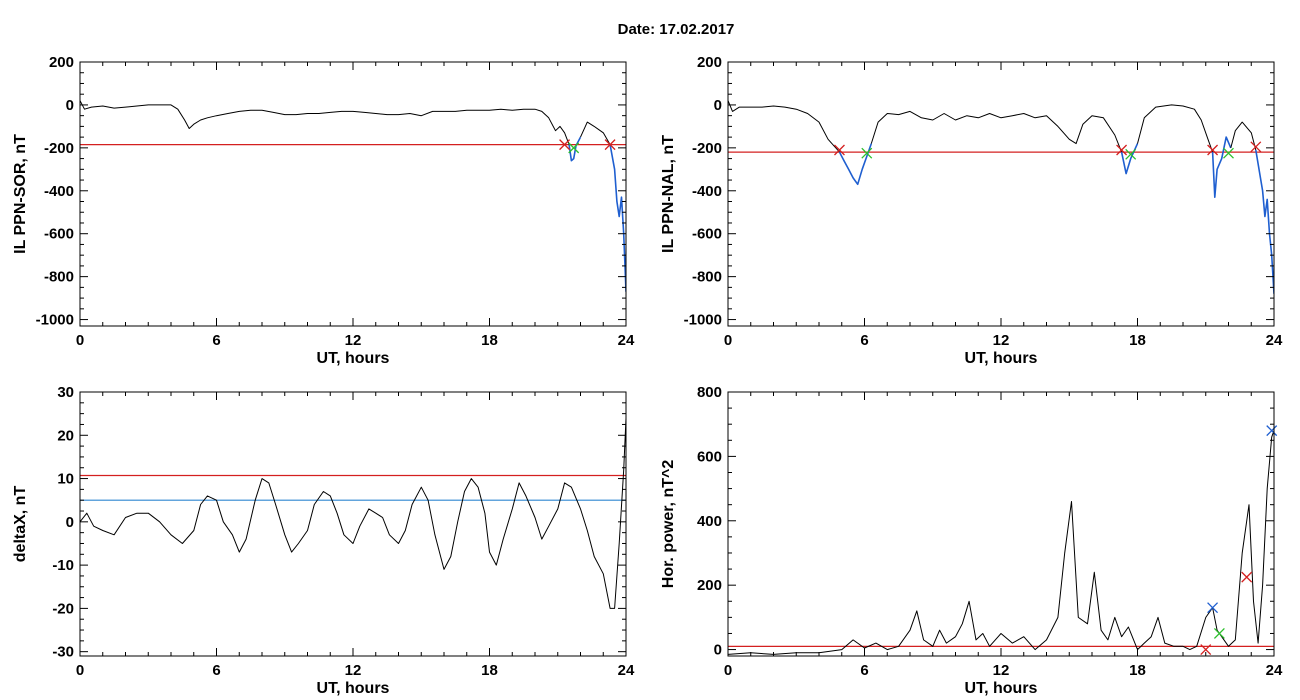  Describe the element at coordinates (63, 652) in the screenshot. I see `y-tick-label: -30` at that location.